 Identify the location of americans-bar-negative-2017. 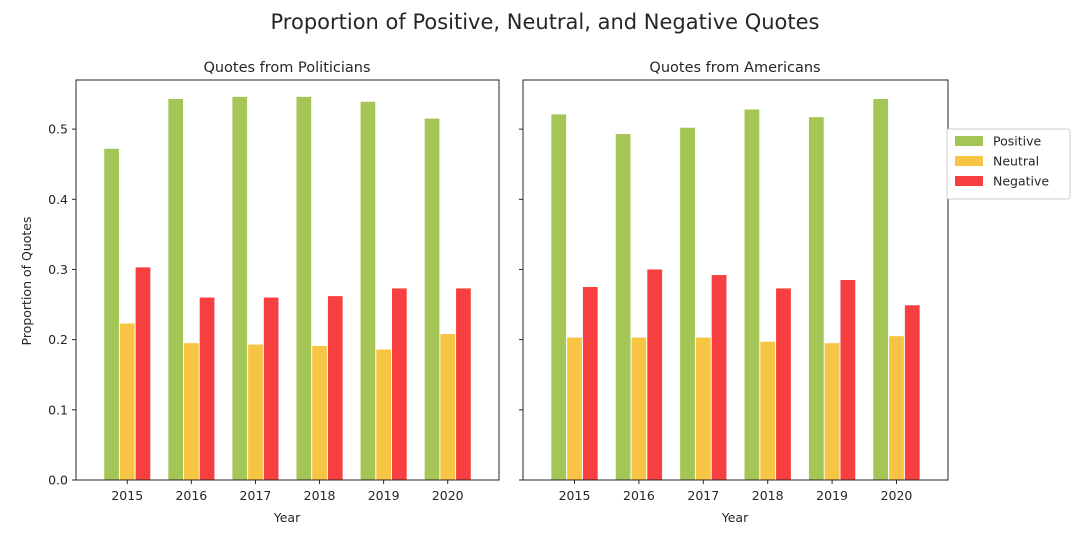
(719, 377).